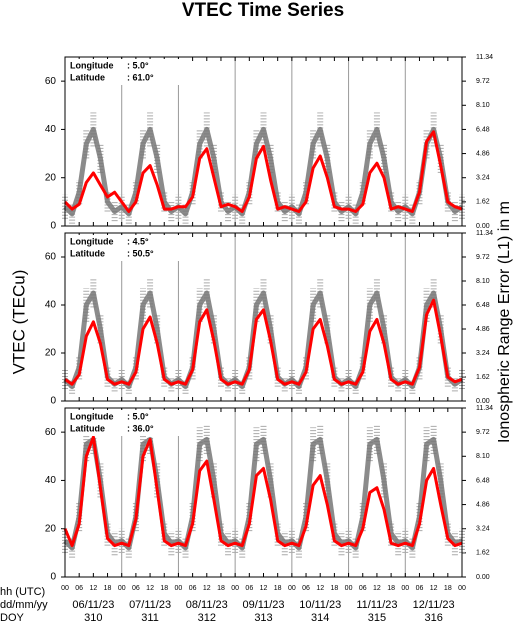  I want to click on date-label: 08/11/23, so click(207, 605).